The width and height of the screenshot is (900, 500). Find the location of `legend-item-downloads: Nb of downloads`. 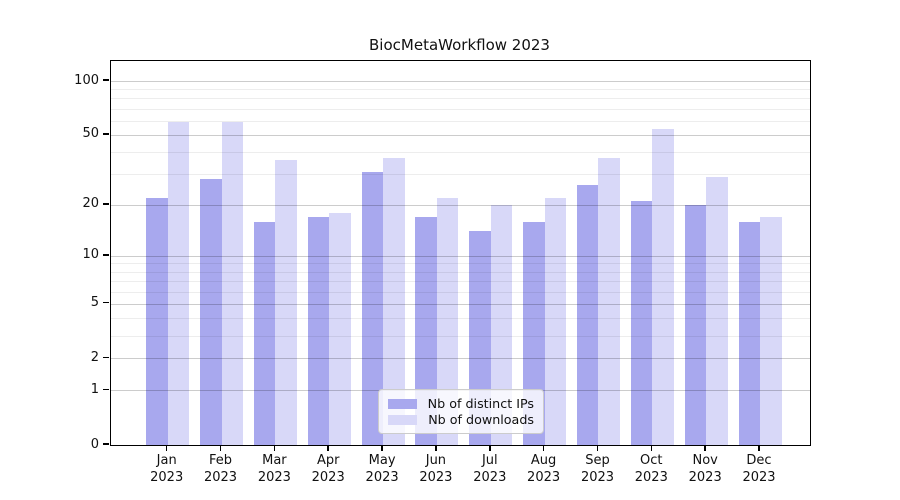

legend-item-downloads: Nb of downloads is located at coordinates (460, 419).